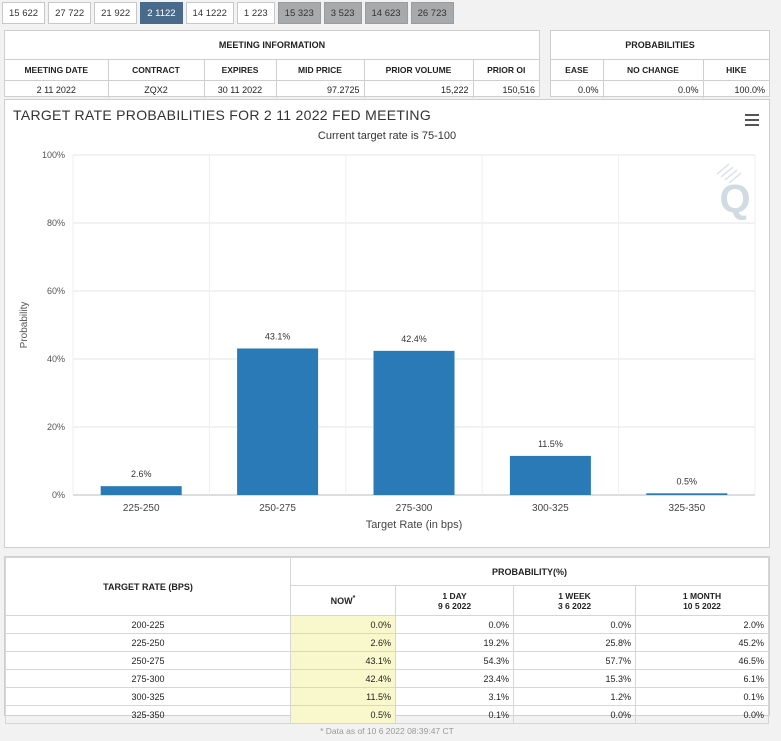  Describe the element at coordinates (734, 199) in the screenshot. I see `svg-text: Q` at that location.